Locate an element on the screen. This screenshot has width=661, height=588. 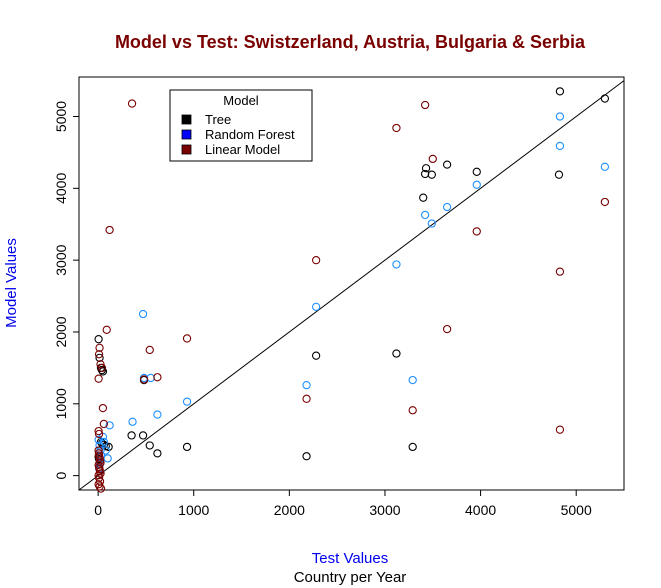
y-tick-label: 3000 is located at coordinates (61, 259).